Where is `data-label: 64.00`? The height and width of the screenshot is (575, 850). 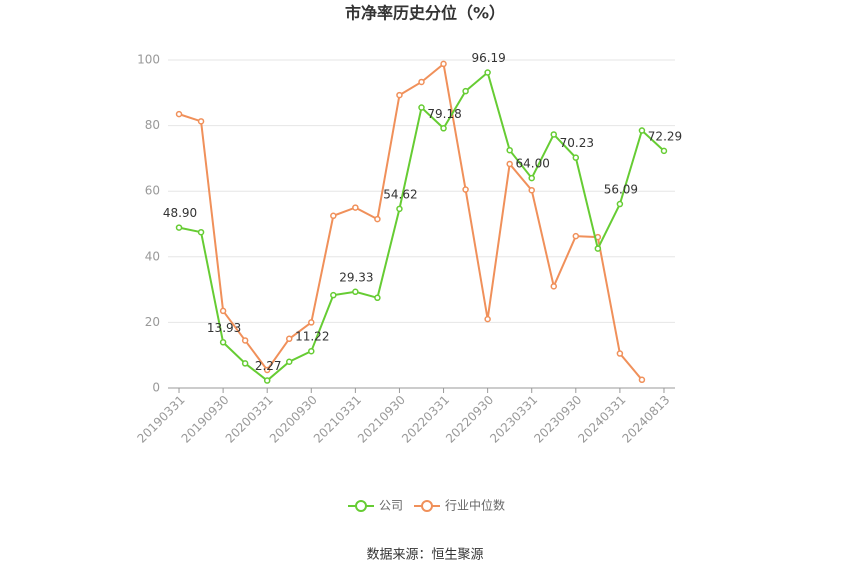
data-label: 64.00 is located at coordinates (533, 164).